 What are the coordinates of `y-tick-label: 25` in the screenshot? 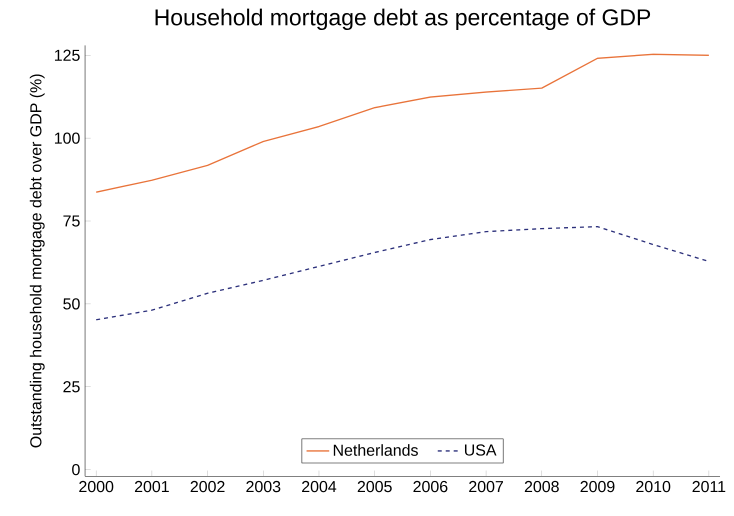 It's located at (71, 386).